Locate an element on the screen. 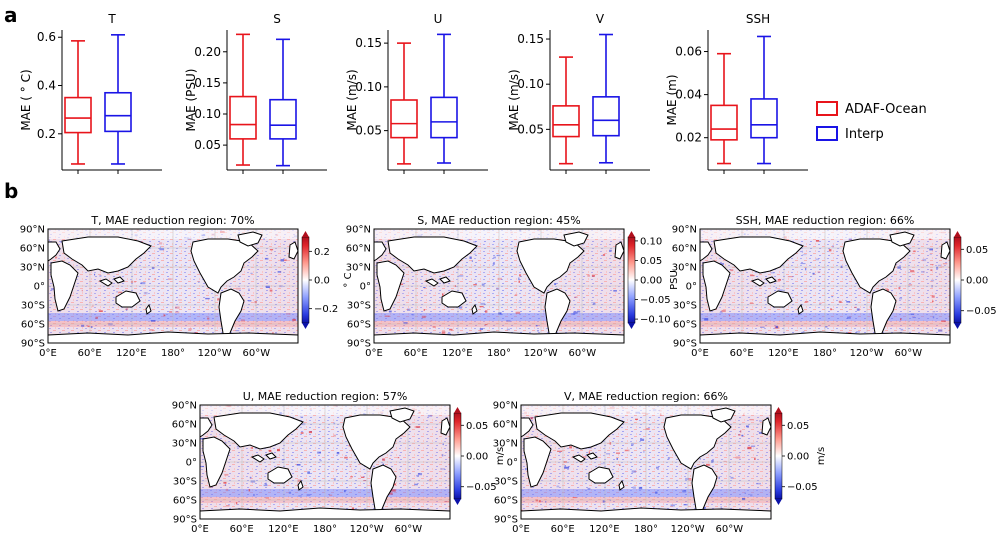 This screenshot has width=997, height=558. box-adaf-ocean is located at coordinates (566, 110).